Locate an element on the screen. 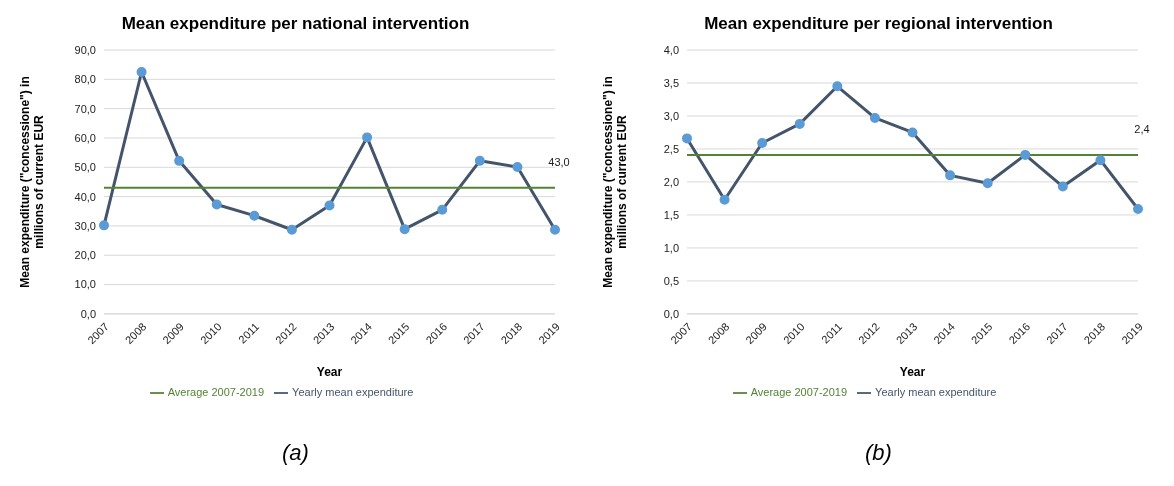  data-label: 43,0 is located at coordinates (559, 161).